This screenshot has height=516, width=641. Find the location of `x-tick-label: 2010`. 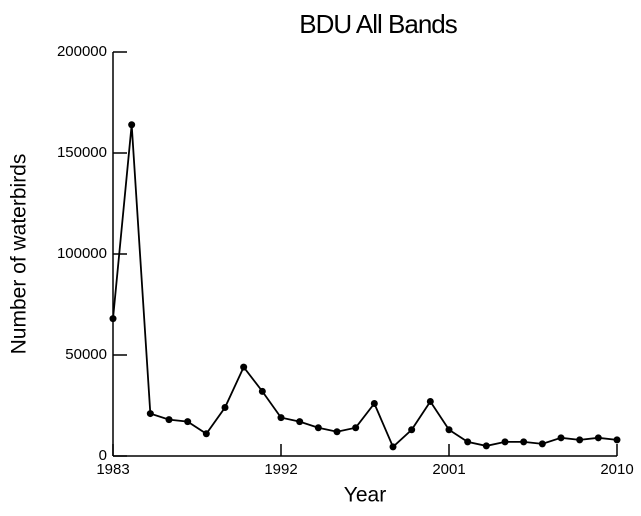

x-tick-label: 2010 is located at coordinates (616, 469).